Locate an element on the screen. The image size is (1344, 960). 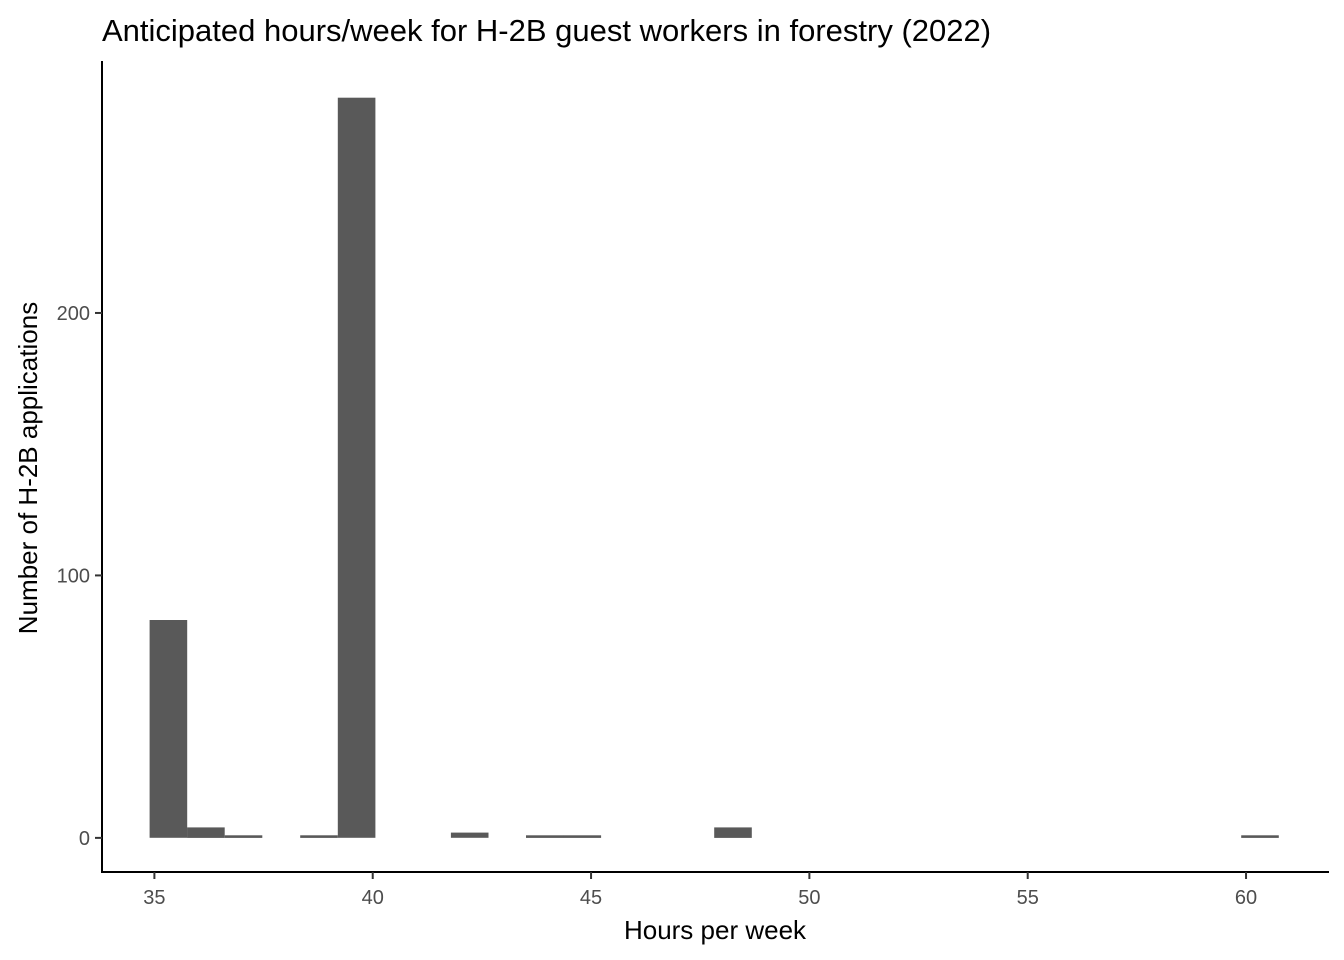
x-axis-ticks: 35 40 45 50 55 60 is located at coordinates (700, 890).